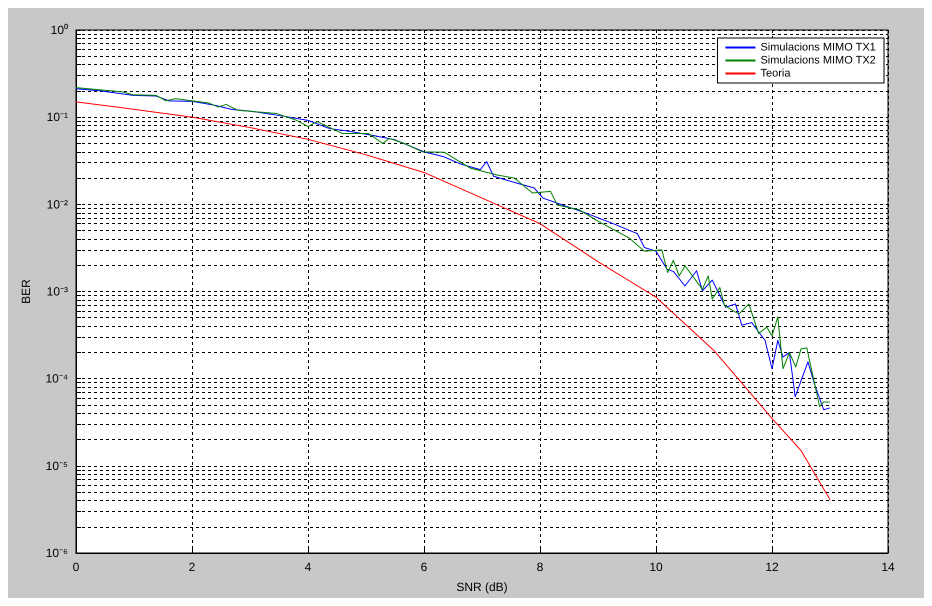 This screenshot has width=932, height=606. Describe the element at coordinates (57, 117) in the screenshot. I see `y-tick-label: 10⁻¹` at that location.